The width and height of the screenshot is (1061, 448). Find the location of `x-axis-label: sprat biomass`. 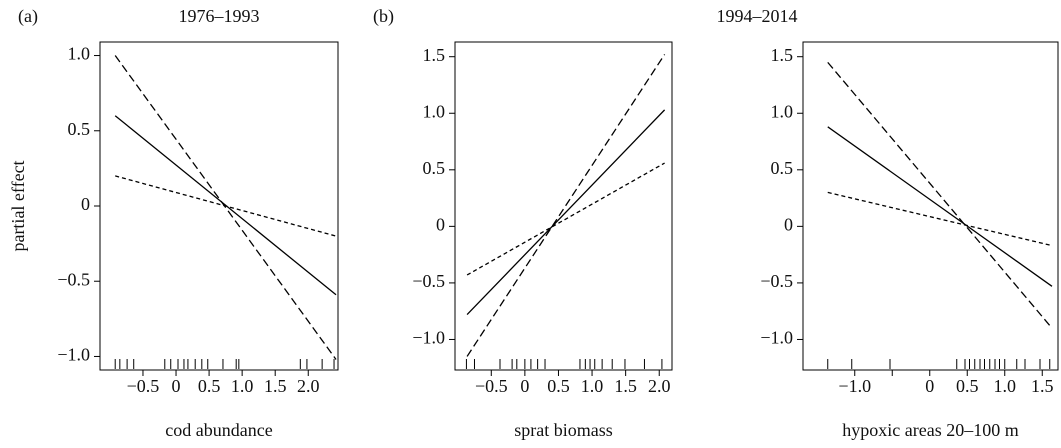

x-axis-label: sprat biomass is located at coordinates (563, 430).